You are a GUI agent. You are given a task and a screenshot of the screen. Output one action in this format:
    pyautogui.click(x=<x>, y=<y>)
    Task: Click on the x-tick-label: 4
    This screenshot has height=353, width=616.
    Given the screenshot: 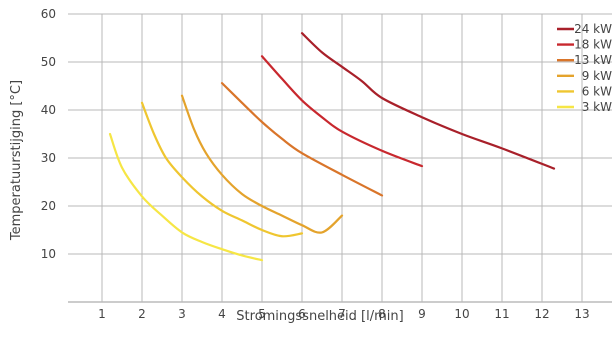 What is the action you would take?
    pyautogui.click(x=222, y=314)
    